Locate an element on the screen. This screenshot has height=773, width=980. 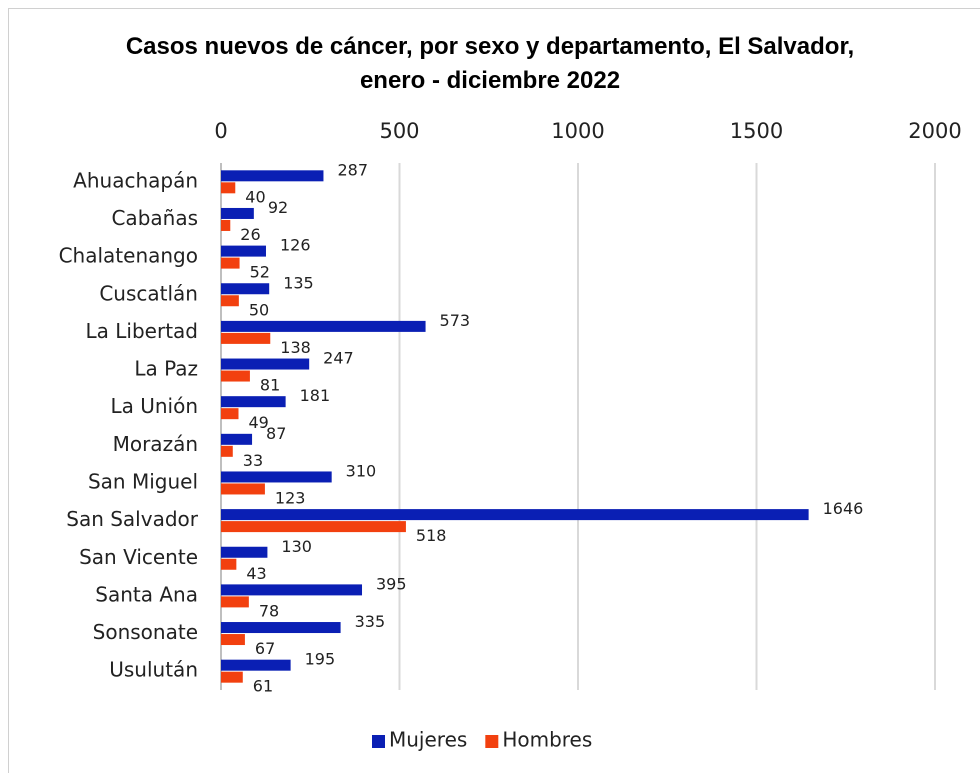
data-label: 518 is located at coordinates (431, 535).